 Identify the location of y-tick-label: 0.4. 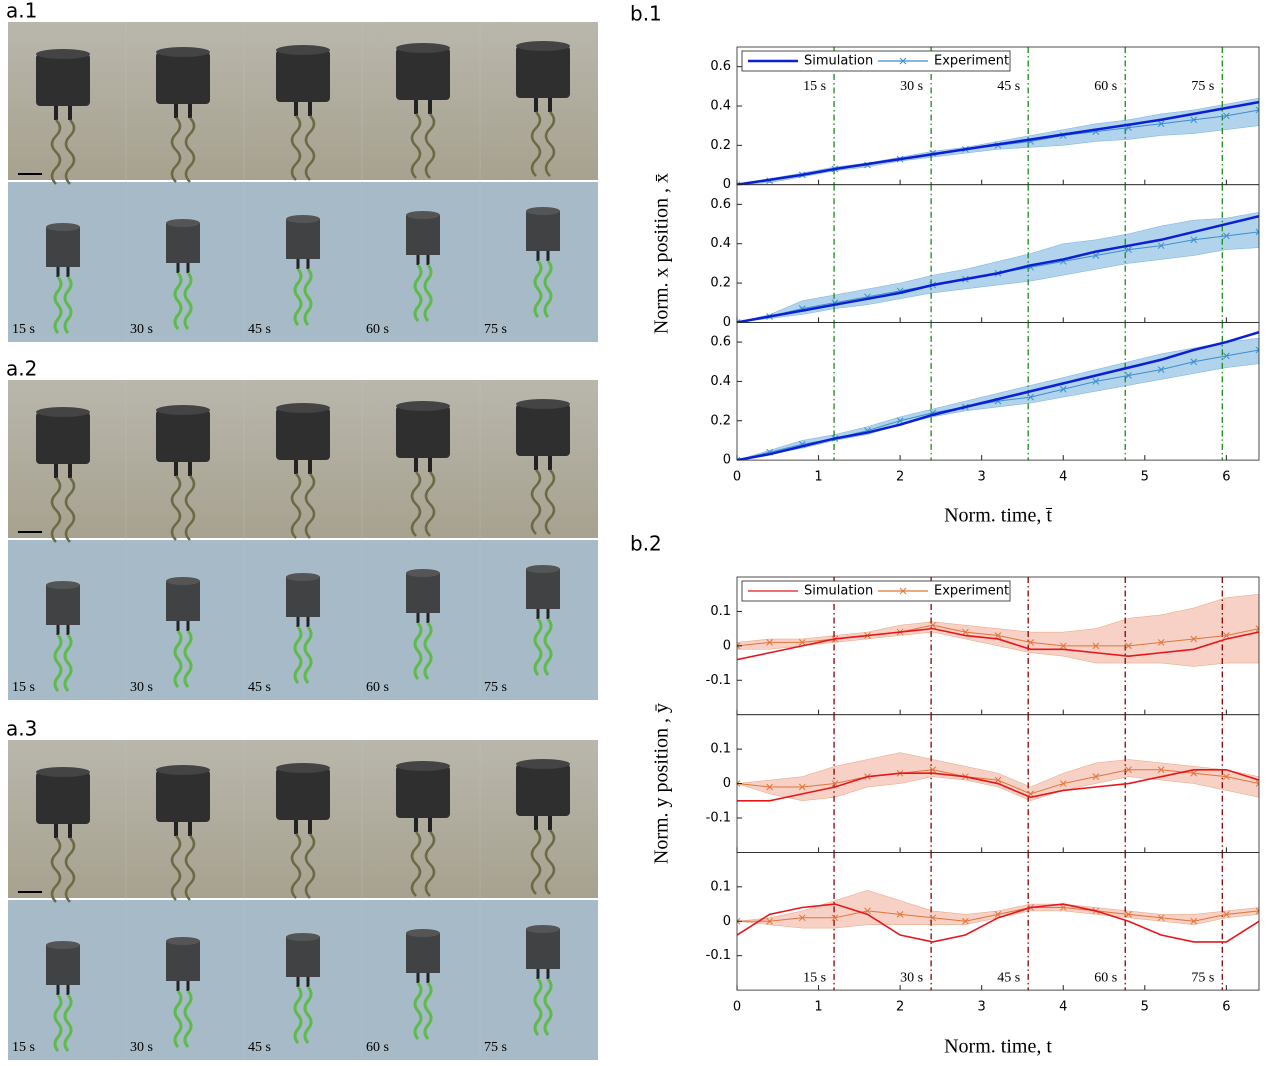
(720, 381).